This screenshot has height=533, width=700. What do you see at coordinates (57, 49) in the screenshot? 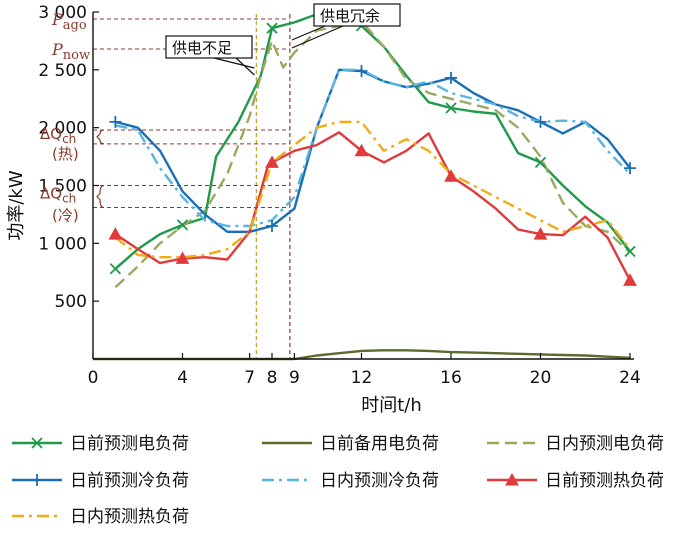
I see `p-now-main: P` at bounding box center [57, 49].